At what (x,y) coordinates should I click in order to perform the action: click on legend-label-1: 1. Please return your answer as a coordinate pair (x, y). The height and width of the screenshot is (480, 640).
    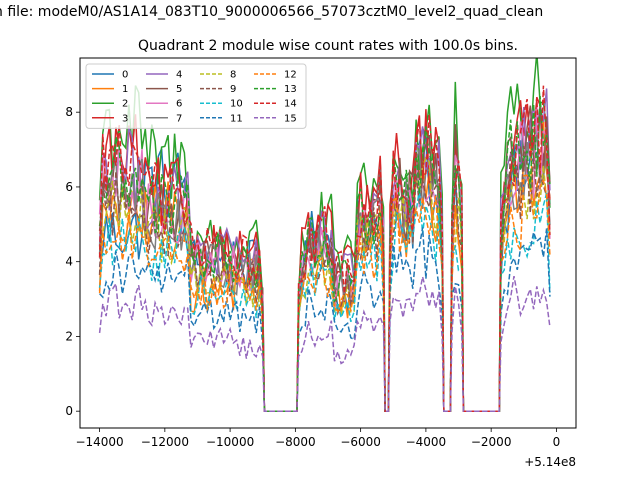
    Looking at the image, I should click on (125, 89).